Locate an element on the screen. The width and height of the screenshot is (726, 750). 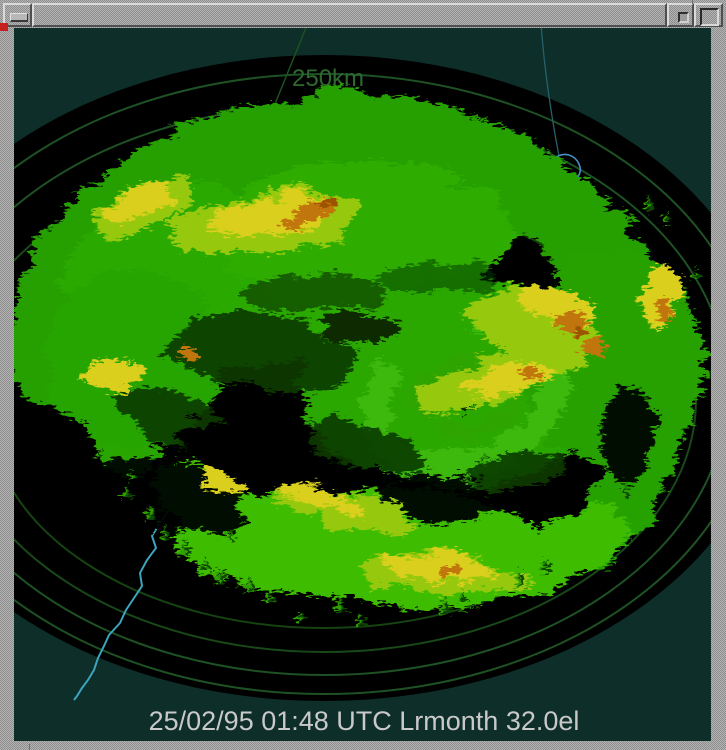
maximize-button is located at coordinates (708, 15).